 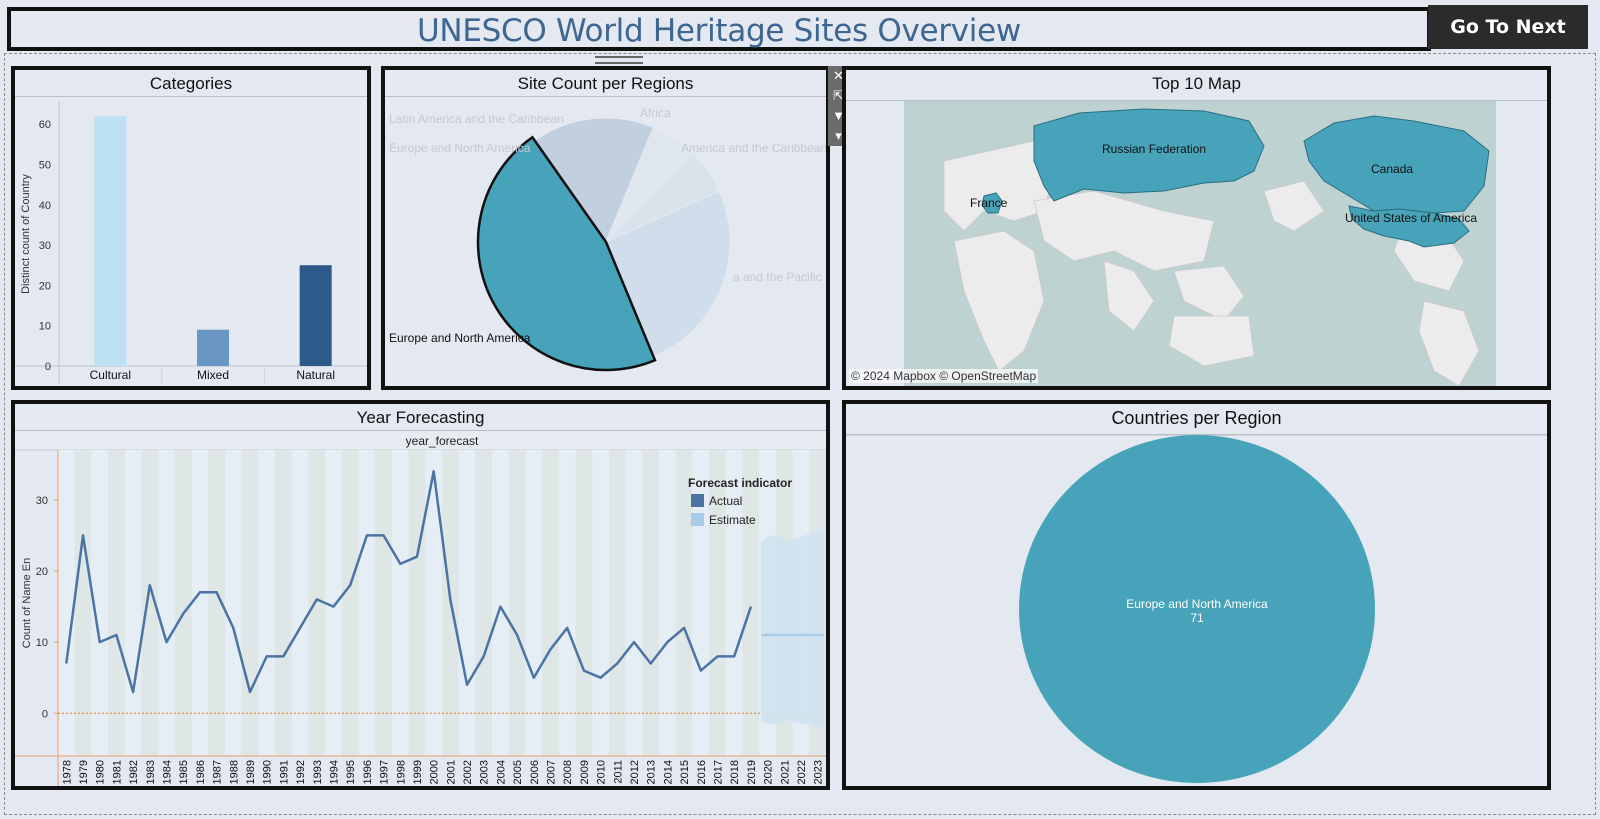 I want to click on x-tick-label: 1995, so click(x=351, y=772).